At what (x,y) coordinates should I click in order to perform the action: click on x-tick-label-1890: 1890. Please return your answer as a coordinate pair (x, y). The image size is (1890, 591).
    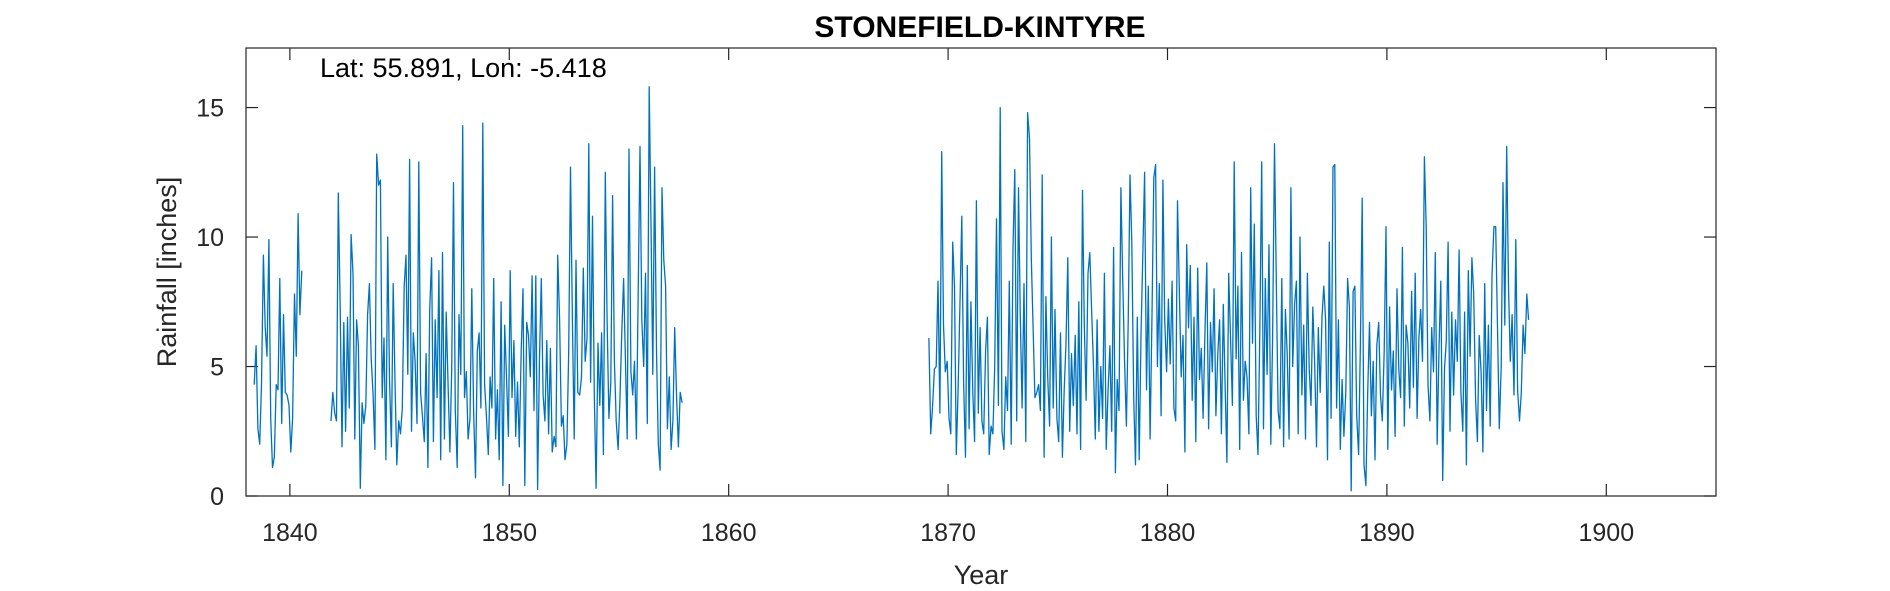
    Looking at the image, I should click on (1387, 533).